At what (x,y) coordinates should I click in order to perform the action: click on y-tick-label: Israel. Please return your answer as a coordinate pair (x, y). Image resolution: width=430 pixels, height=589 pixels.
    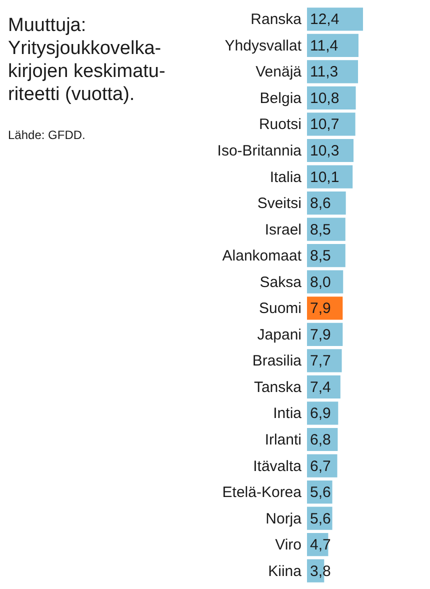
    Looking at the image, I should click on (283, 229).